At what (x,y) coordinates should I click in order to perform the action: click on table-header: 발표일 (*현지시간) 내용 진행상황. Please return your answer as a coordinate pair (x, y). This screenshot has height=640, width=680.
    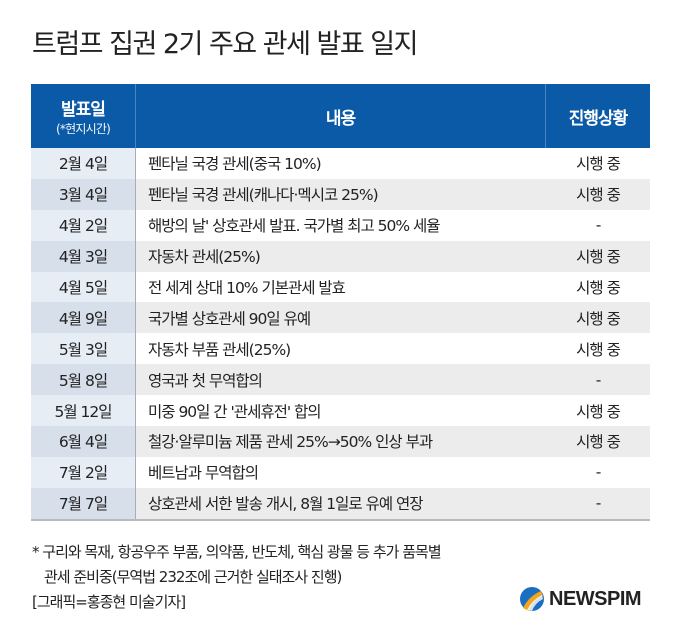
    Looking at the image, I should click on (340, 116).